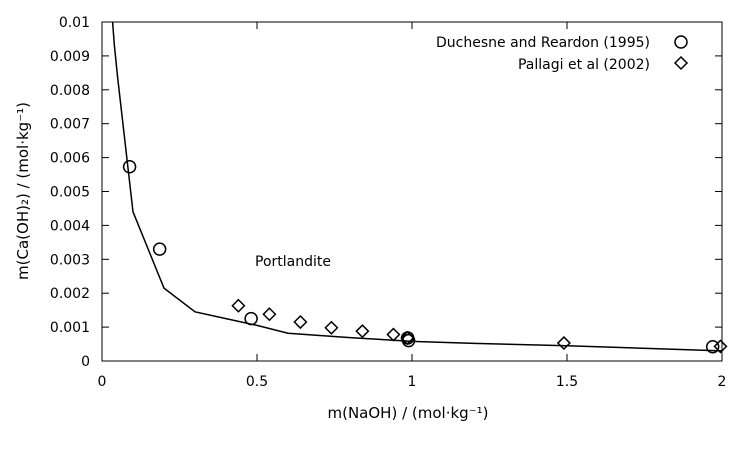 This screenshot has width=750, height=450. What do you see at coordinates (70, 226) in the screenshot?
I see `y-tick-label: 0.004` at bounding box center [70, 226].